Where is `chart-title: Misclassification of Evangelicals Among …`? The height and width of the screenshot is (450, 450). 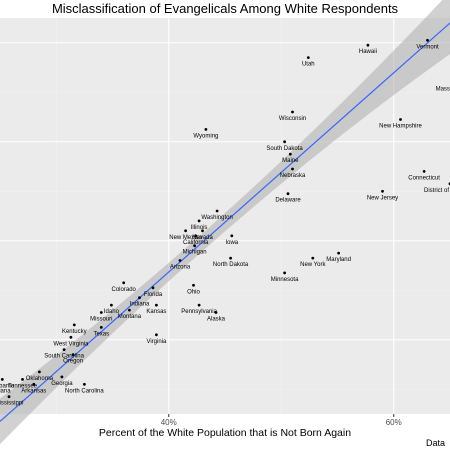 chart-title: Misclassification of Evangelicals Among … is located at coordinates (225, 8).